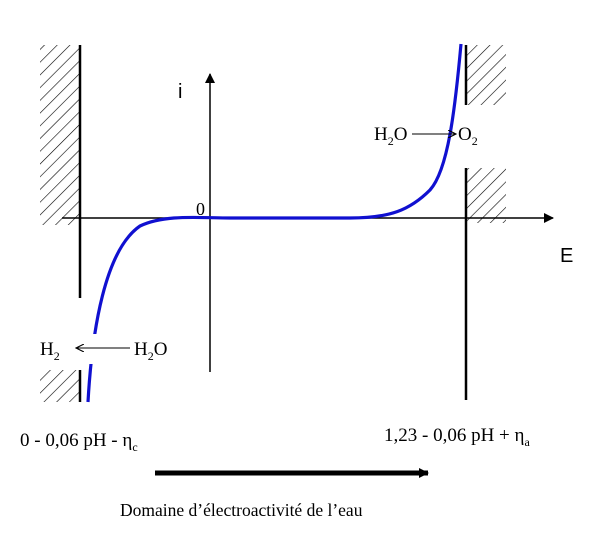 The height and width of the screenshot is (540, 598). What do you see at coordinates (454, 435) in the screenshot?
I see `anodic-limit-text: 1,23 - 0,06 pH + η` at bounding box center [454, 435].